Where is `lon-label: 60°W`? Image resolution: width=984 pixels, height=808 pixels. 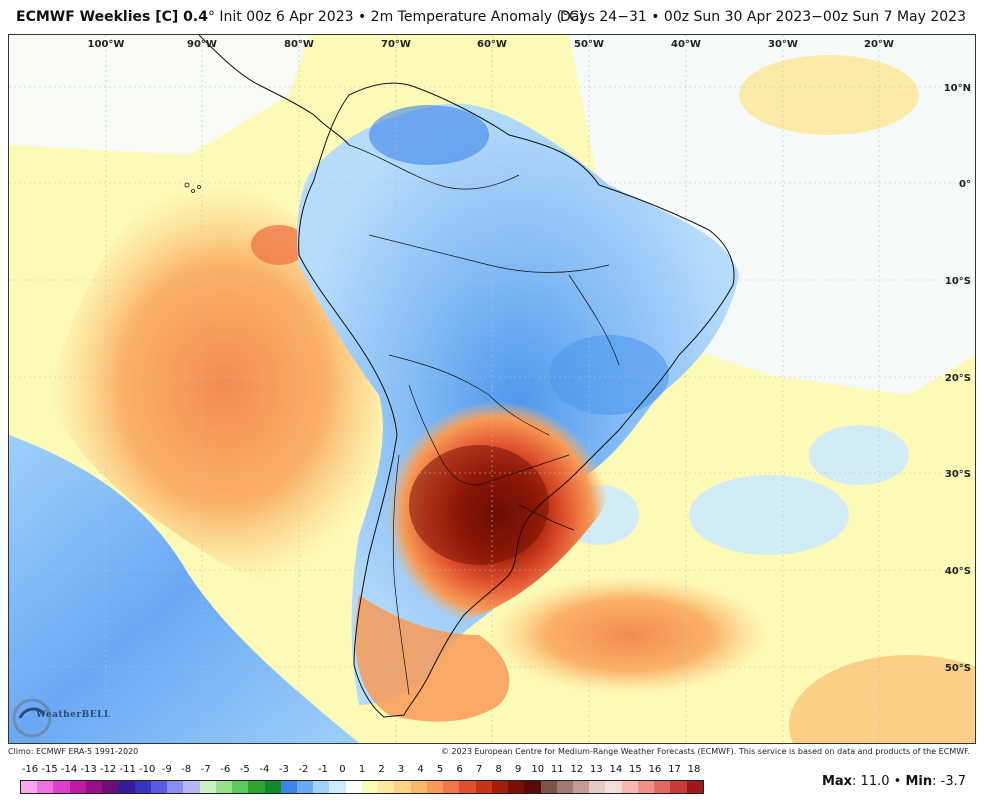 lon-label: 60°W is located at coordinates (492, 44).